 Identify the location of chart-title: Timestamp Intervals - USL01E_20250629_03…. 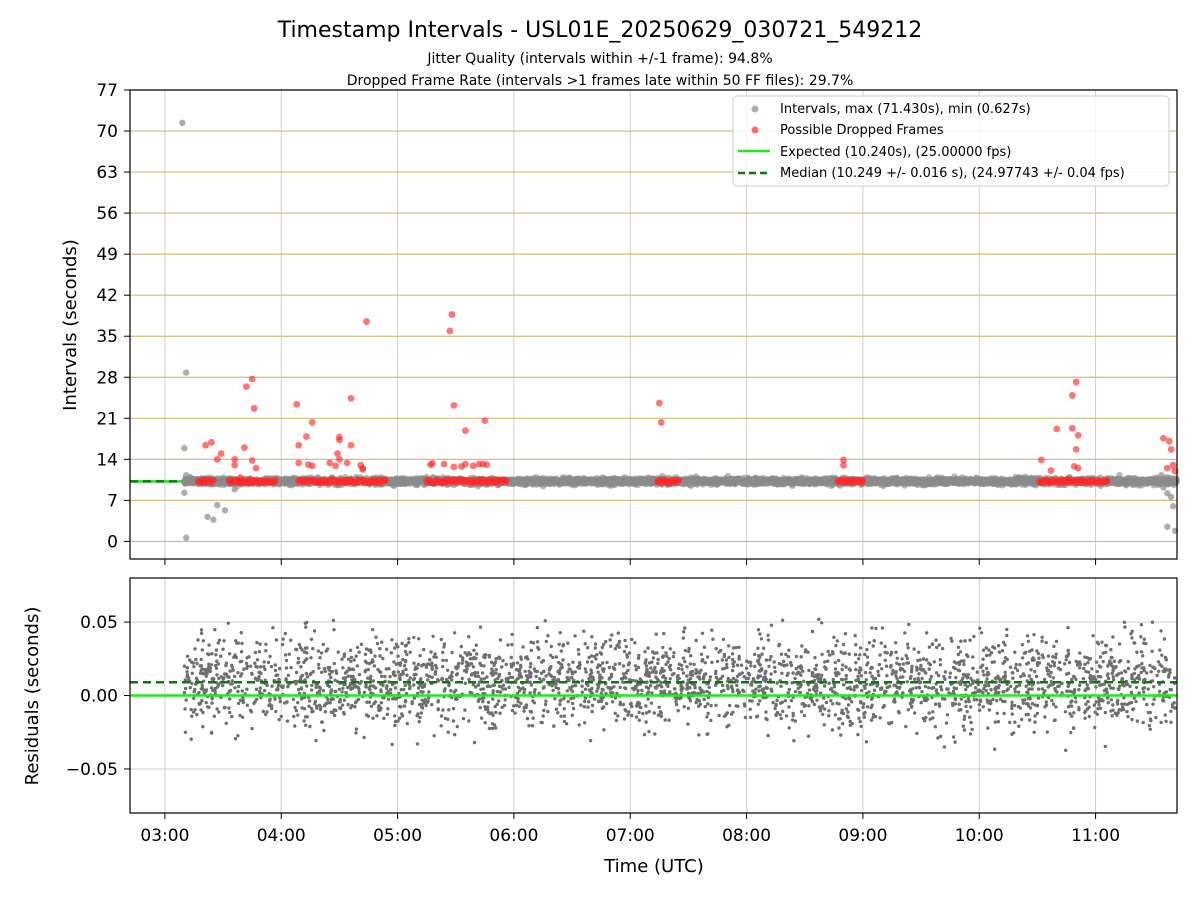
(600, 30).